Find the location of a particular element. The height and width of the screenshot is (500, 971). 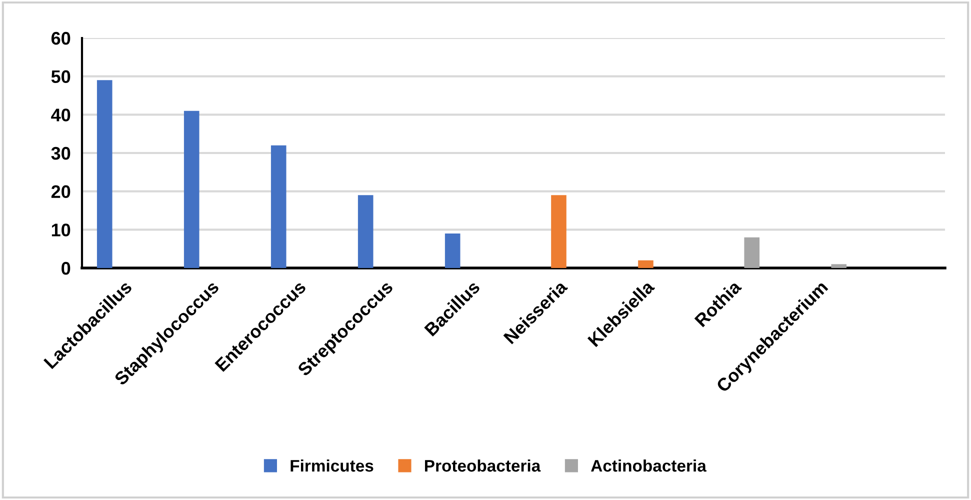

y-tick-label: 60 is located at coordinates (60, 38).